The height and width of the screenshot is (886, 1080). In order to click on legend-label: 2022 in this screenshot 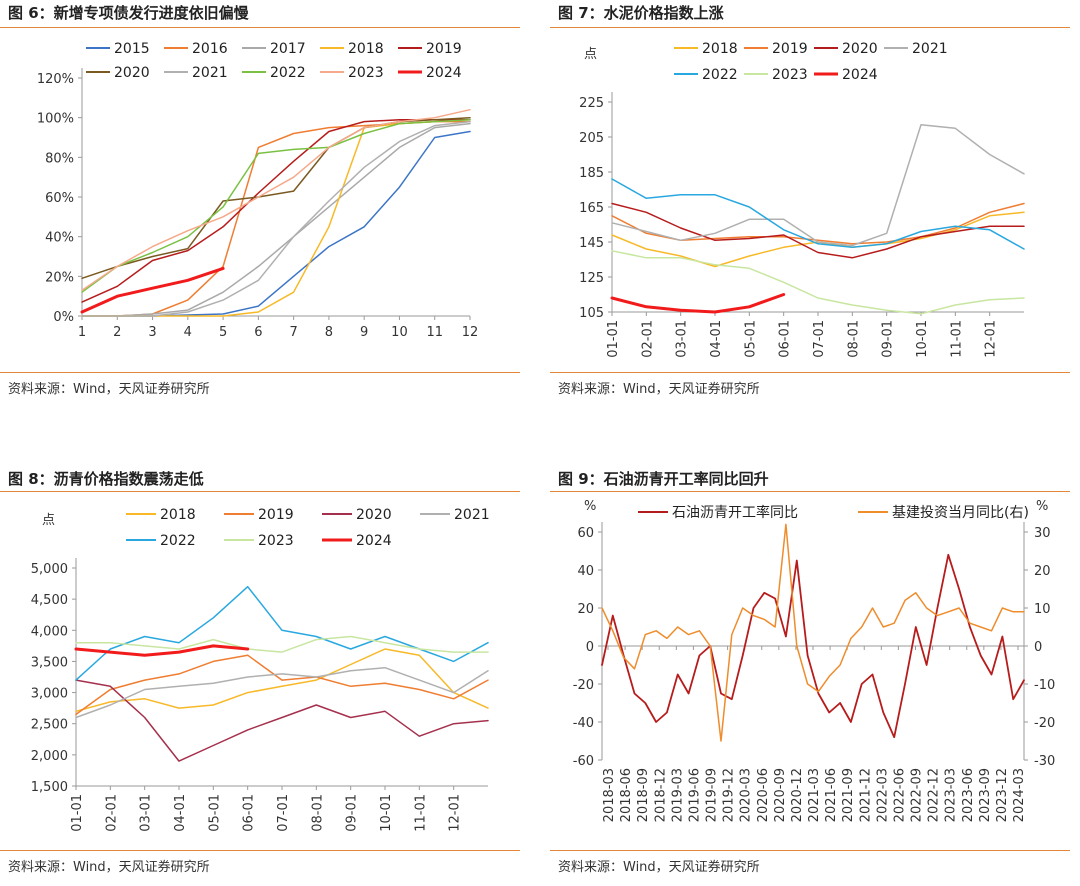, I will do `click(288, 73)`.